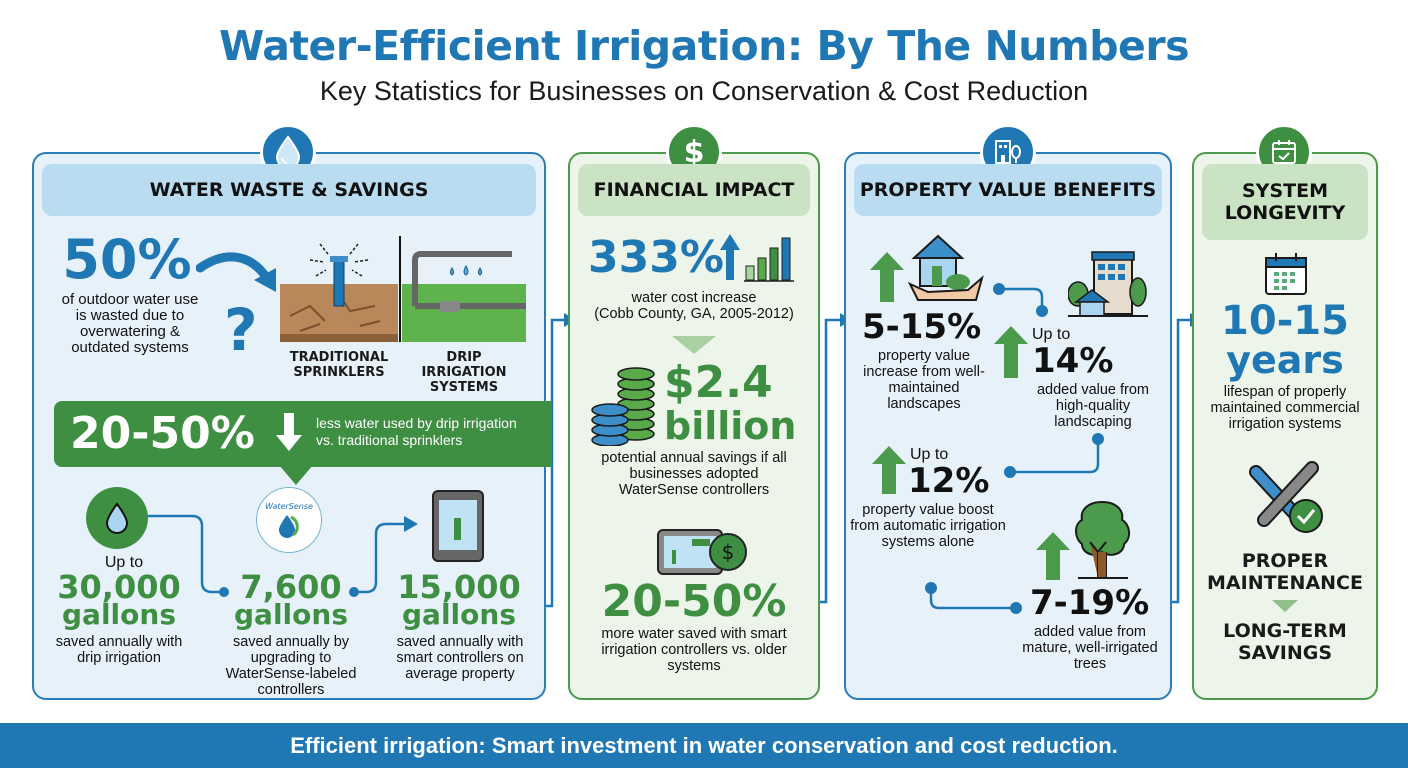  What do you see at coordinates (459, 587) in the screenshot?
I see `savings-value: 15,000` at bounding box center [459, 587].